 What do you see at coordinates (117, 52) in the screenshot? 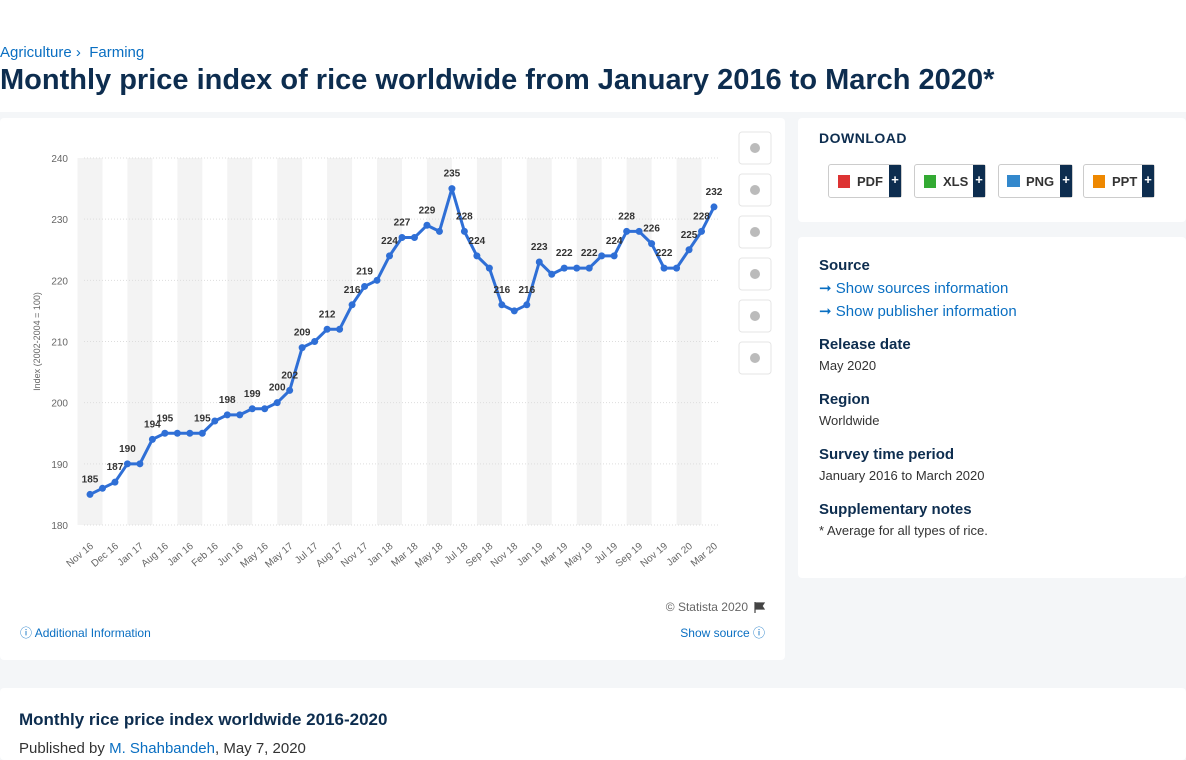
I see `crumb-link: Farming` at bounding box center [117, 52].